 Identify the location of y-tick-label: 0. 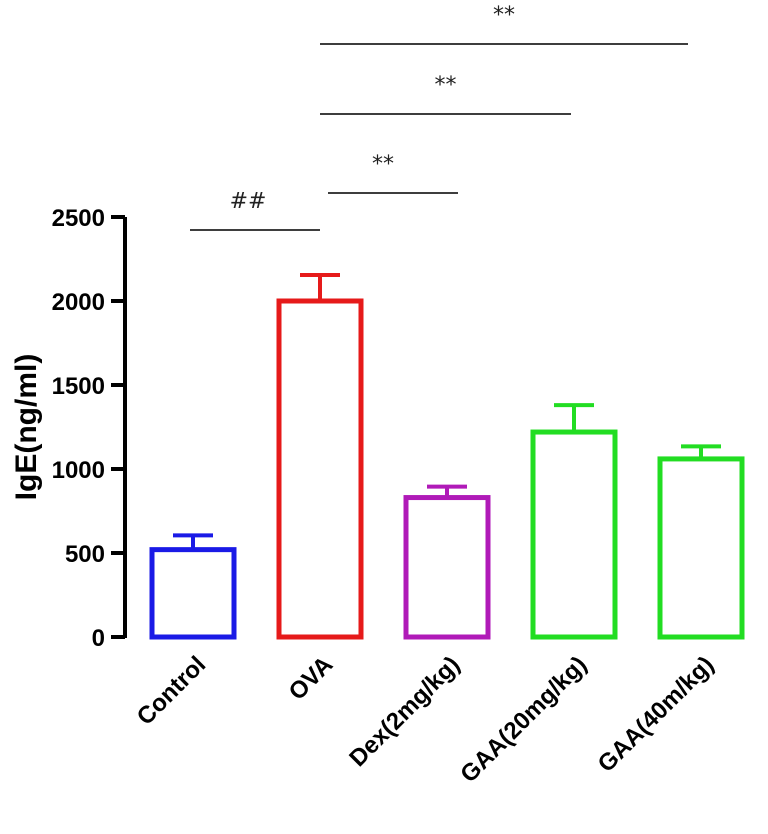
(98, 638).